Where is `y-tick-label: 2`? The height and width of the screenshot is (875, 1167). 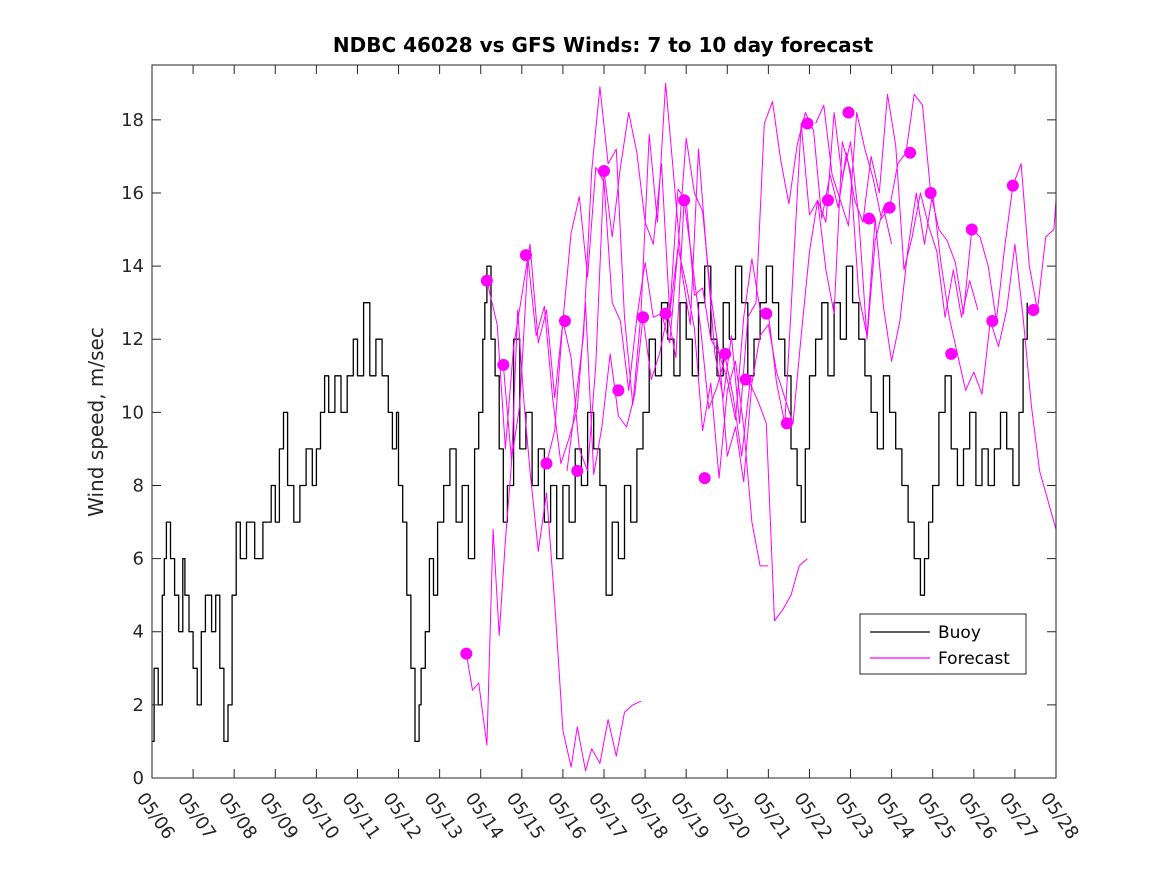 y-tick-label: 2 is located at coordinates (138, 705).